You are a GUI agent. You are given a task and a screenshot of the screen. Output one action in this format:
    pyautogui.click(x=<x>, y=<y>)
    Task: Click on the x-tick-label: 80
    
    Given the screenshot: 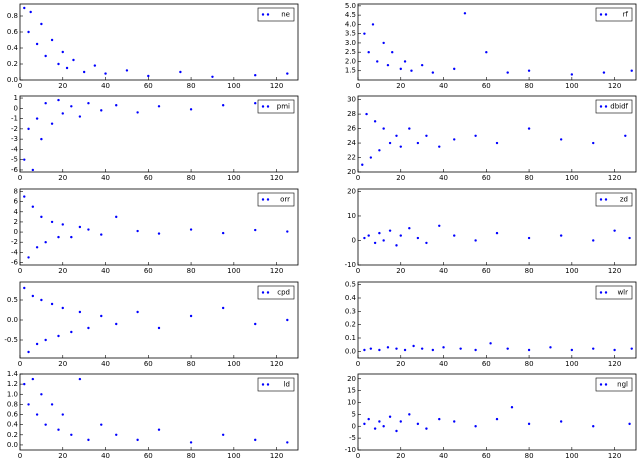 What is the action you would take?
    pyautogui.click(x=191, y=271)
    